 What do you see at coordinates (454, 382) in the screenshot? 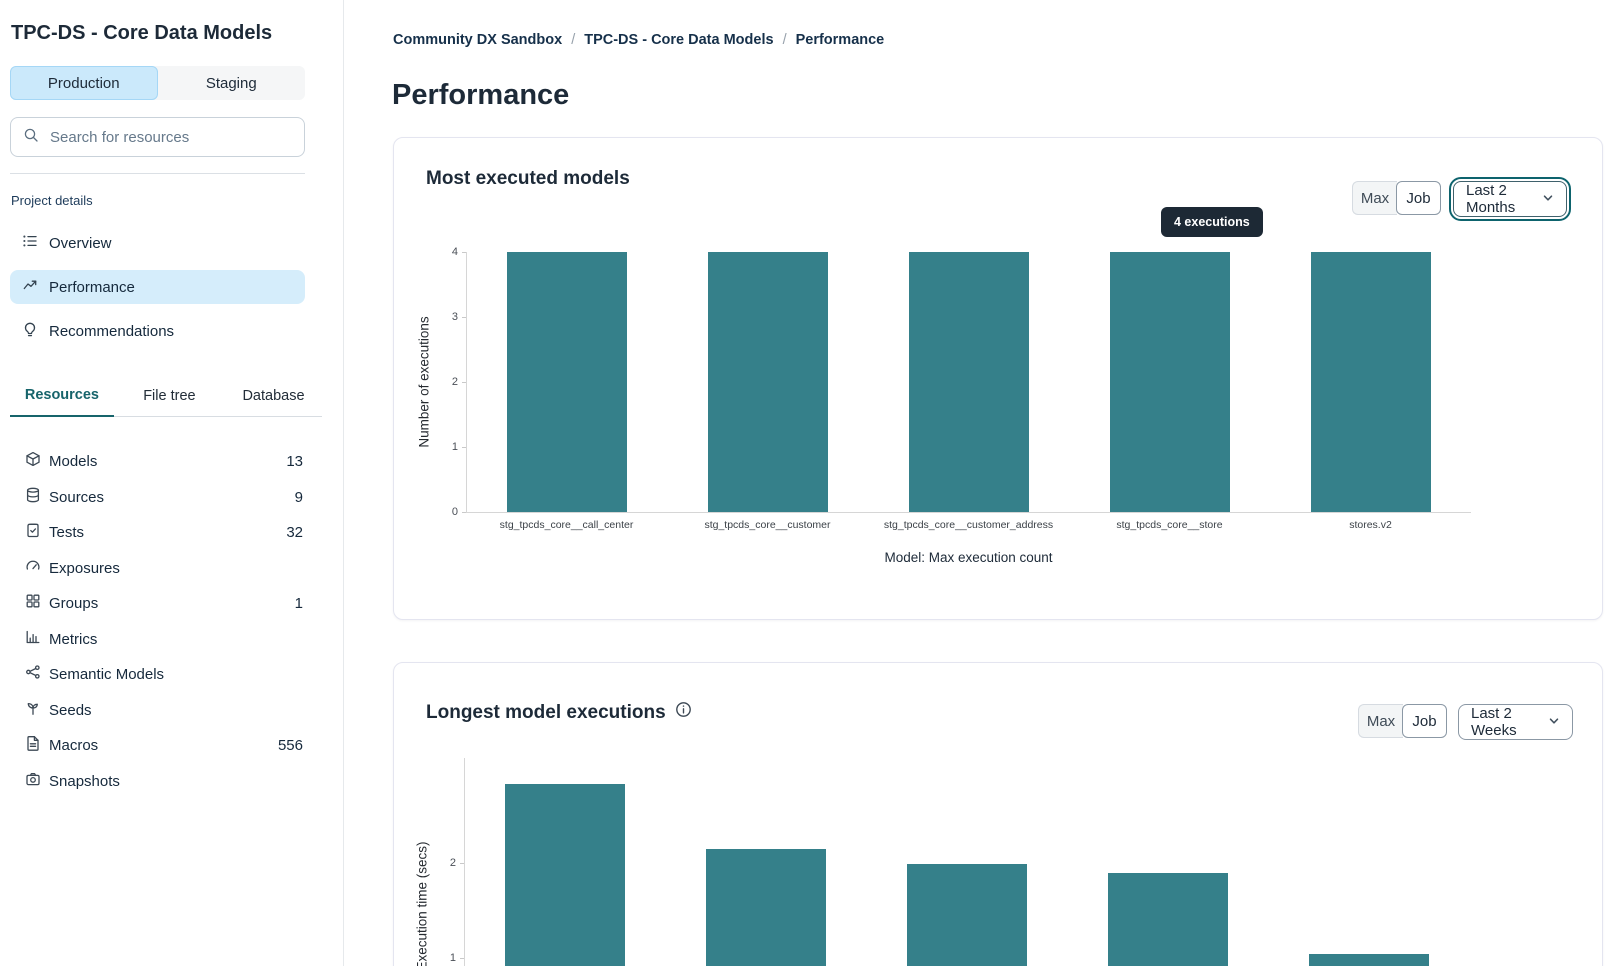
I see `y-tick-label: 2` at bounding box center [454, 382].